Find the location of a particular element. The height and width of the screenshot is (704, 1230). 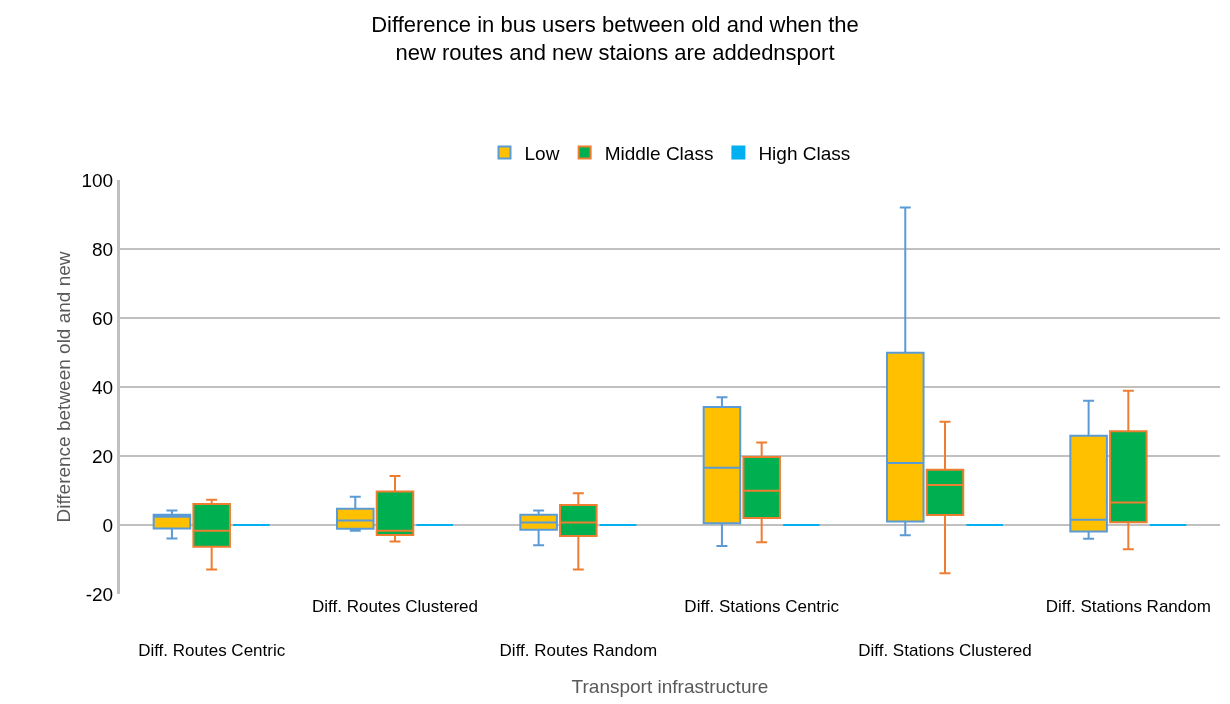

x-tick-label: Diff. Stations Random is located at coordinates (1128, 606).